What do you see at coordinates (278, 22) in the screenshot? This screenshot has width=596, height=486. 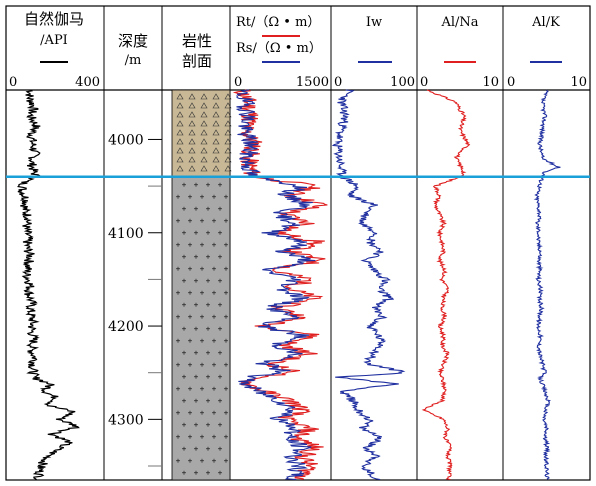 I see `rt-label: Rt/（Ω • m）` at bounding box center [278, 22].